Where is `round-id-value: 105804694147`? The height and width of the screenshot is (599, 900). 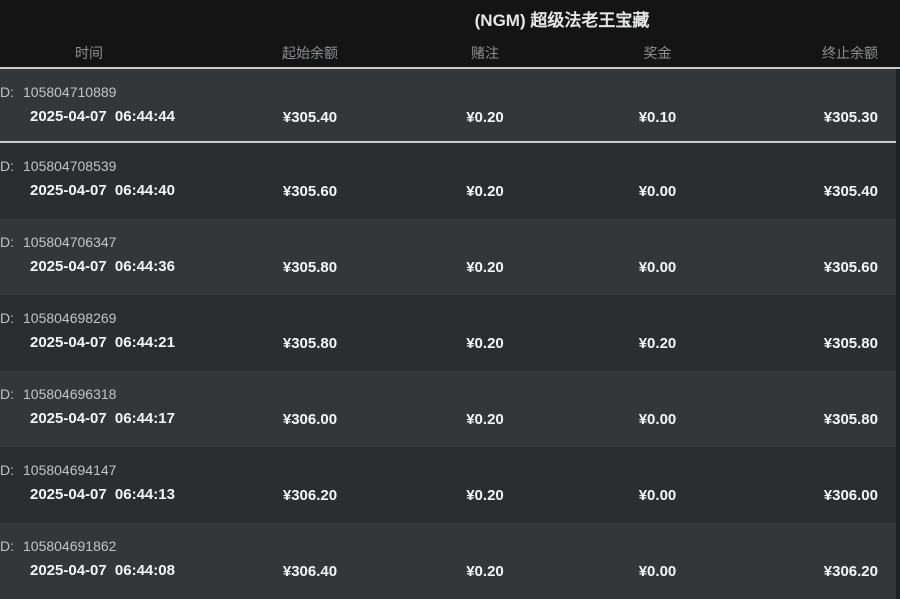 round-id-value: 105804694147 is located at coordinates (70, 470).